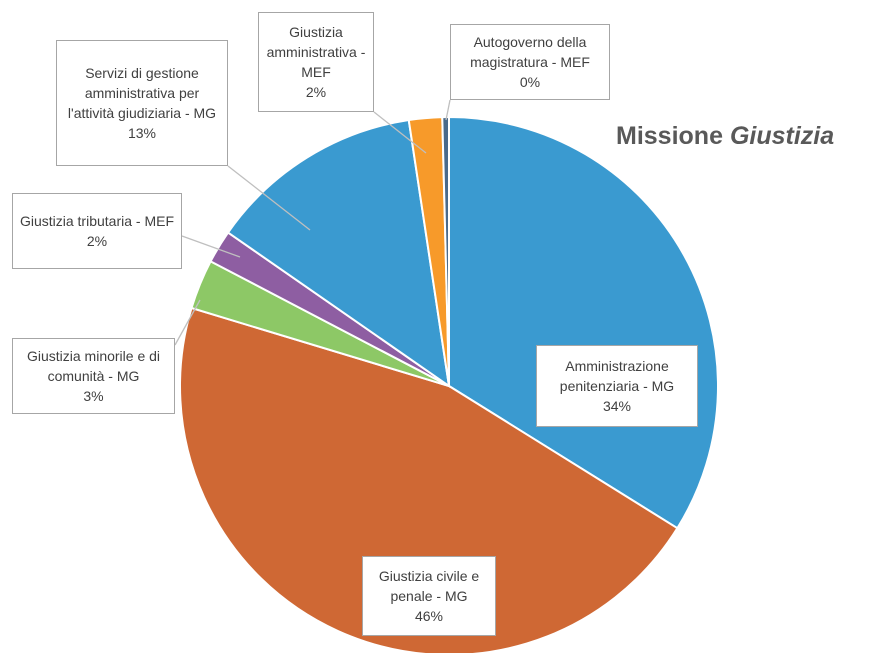 The image size is (877, 653). Describe the element at coordinates (617, 406) in the screenshot. I see `label-value: 34%` at that location.